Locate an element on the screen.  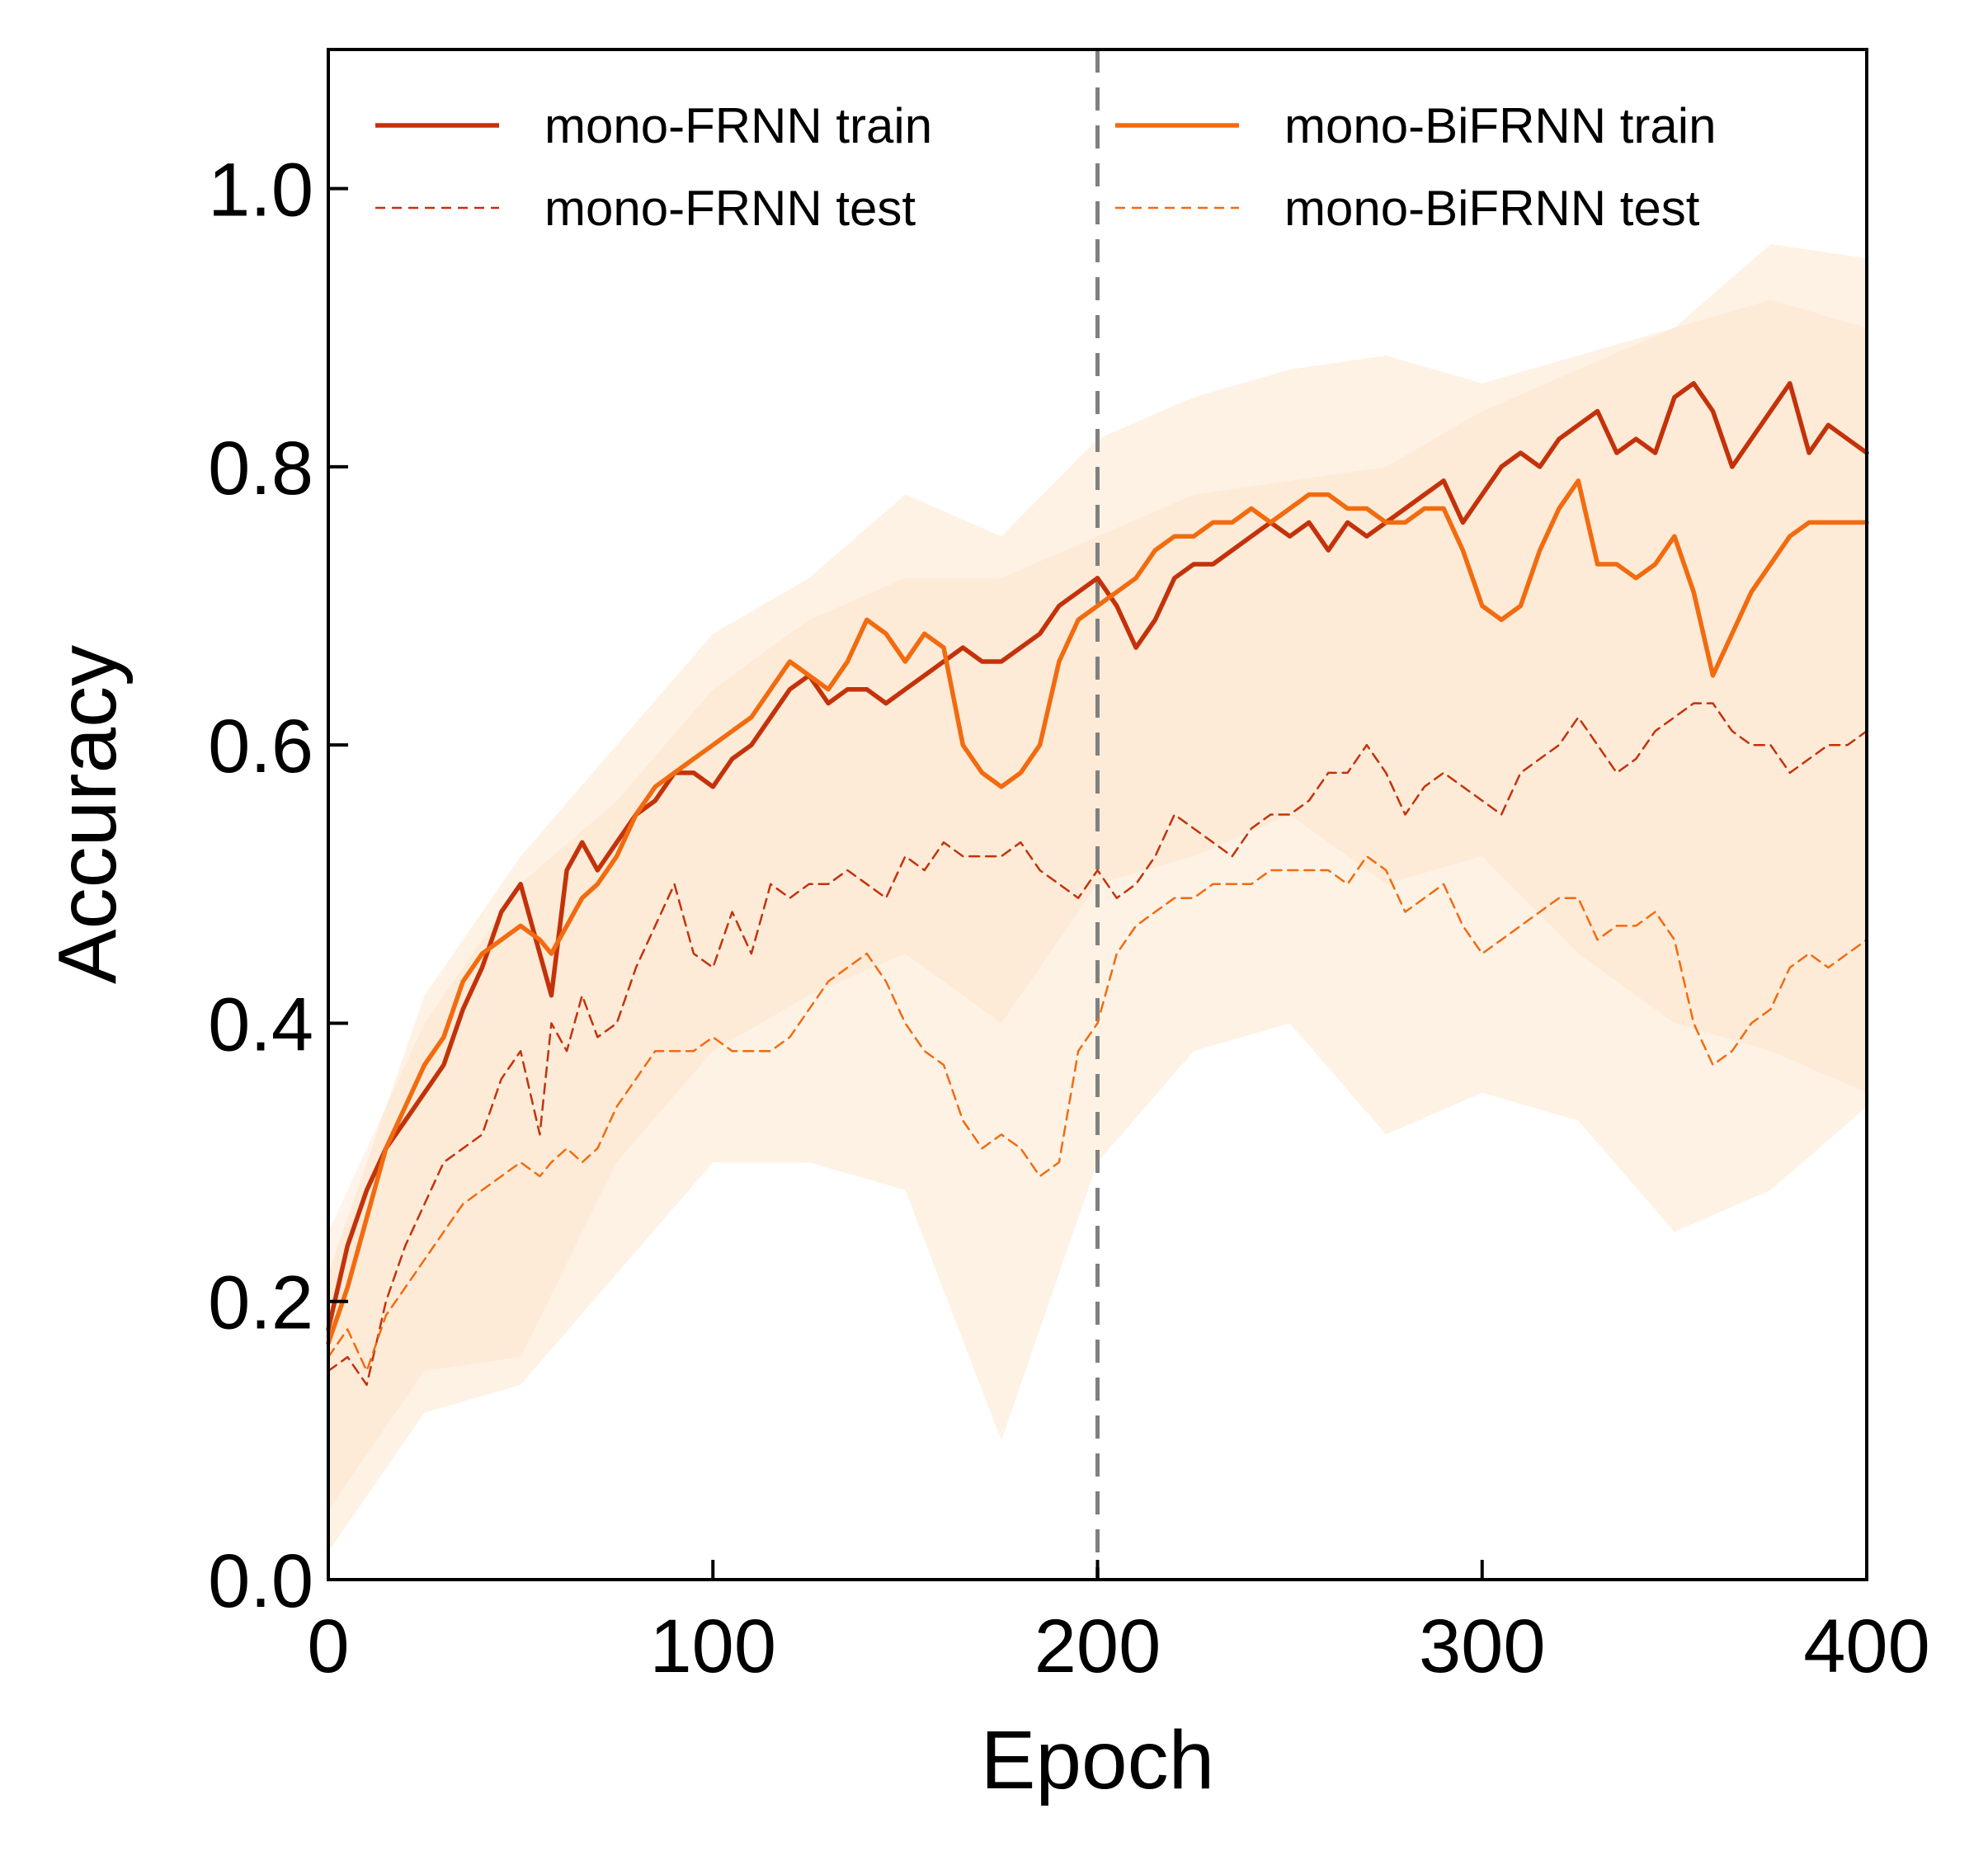
x-tick-label: 0 is located at coordinates (328, 1646).